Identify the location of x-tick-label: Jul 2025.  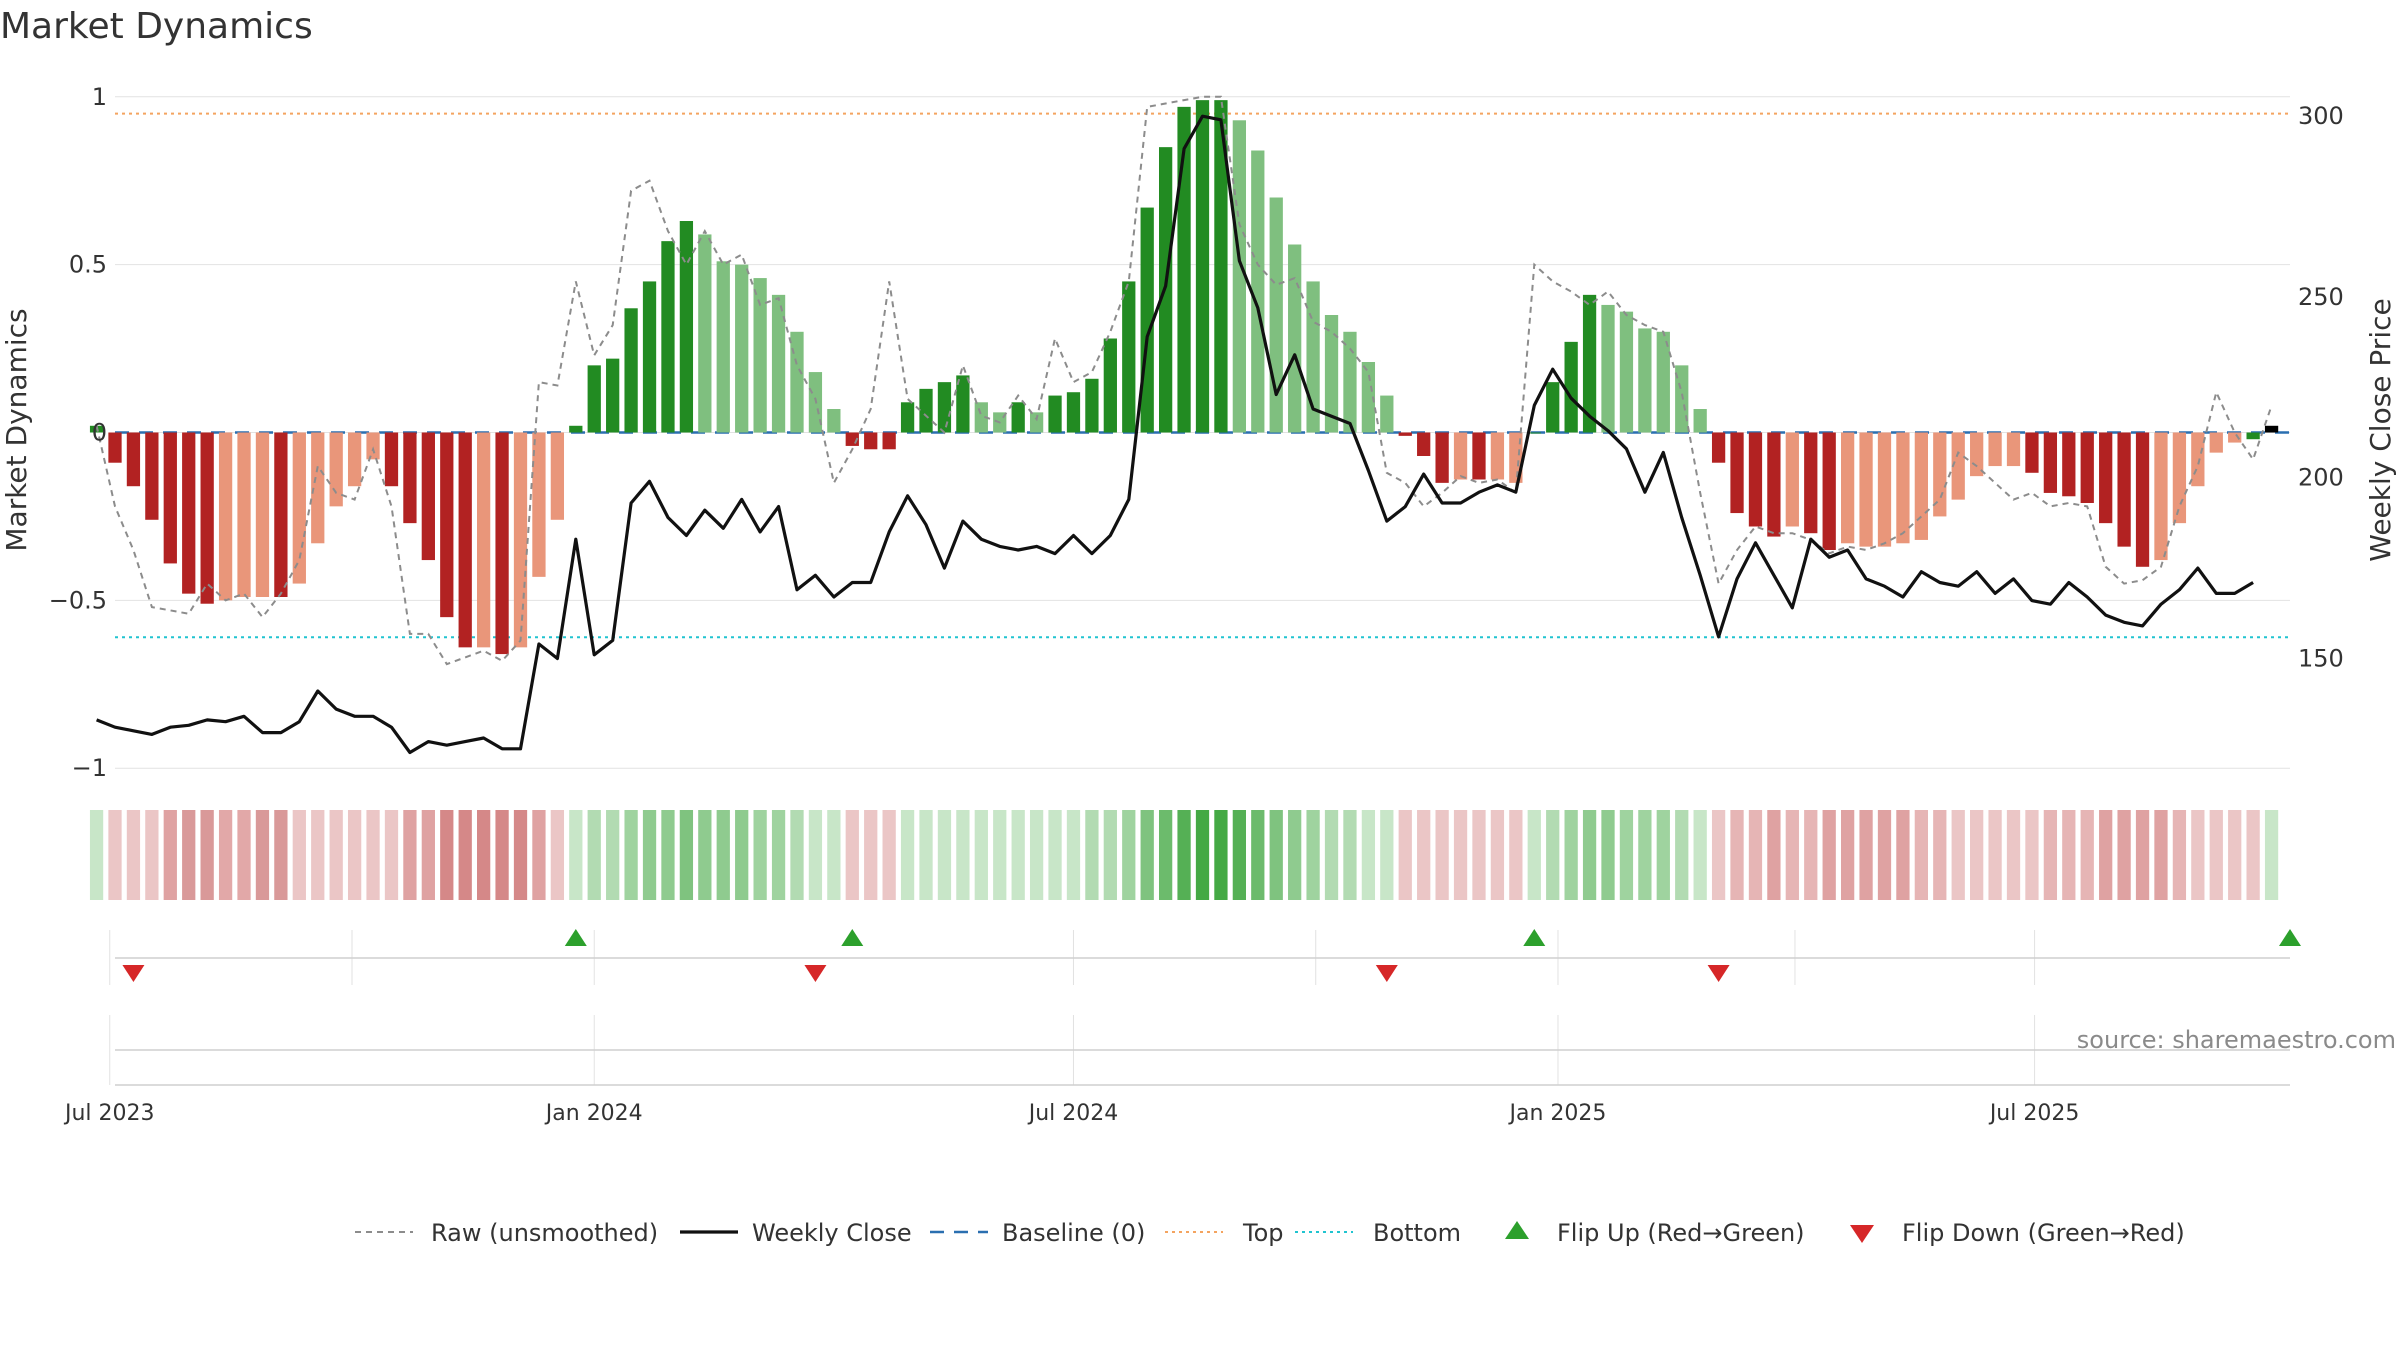
(2034, 1113).